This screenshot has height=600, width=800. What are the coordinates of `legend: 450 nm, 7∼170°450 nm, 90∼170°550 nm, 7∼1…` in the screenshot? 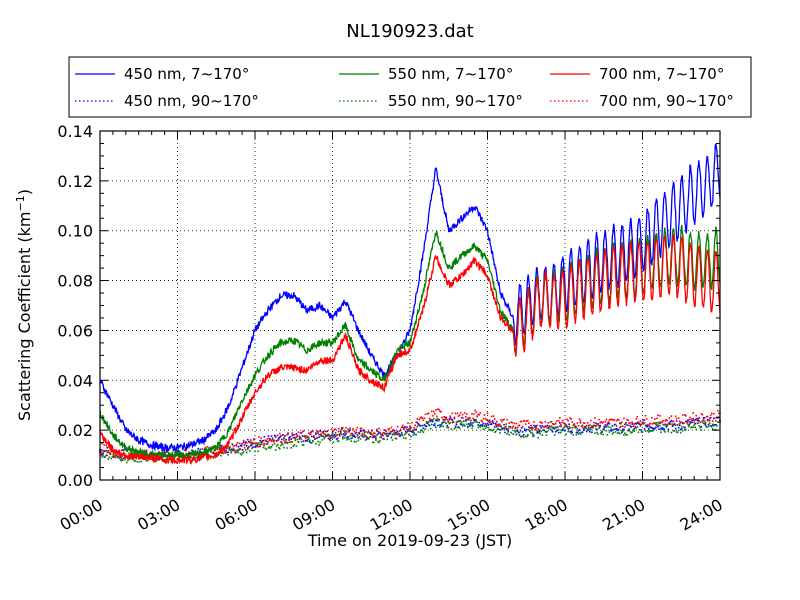 It's located at (410, 87).